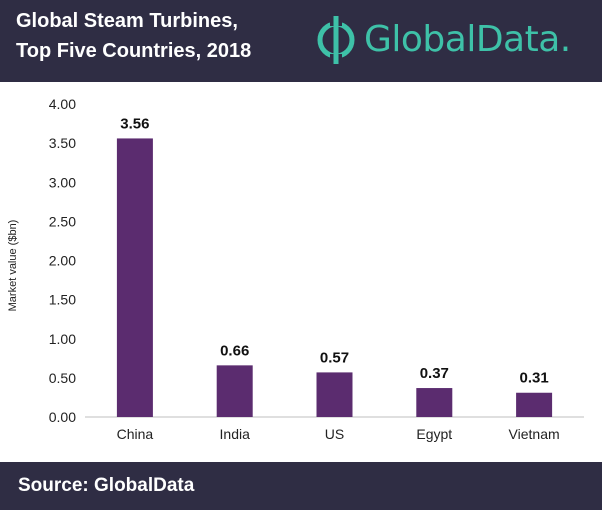 The image size is (602, 510). I want to click on x-tick-label: India, so click(235, 434).